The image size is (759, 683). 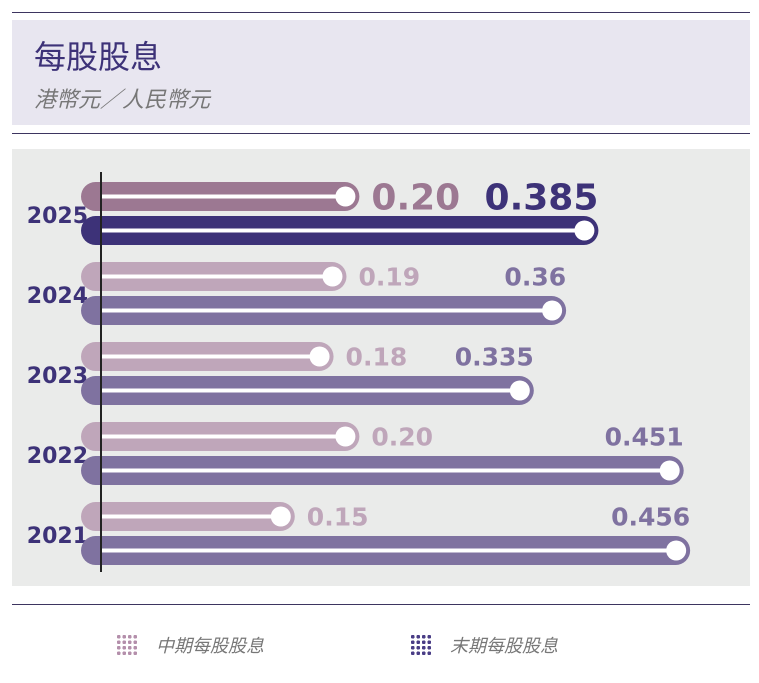 What do you see at coordinates (122, 100) in the screenshot?
I see `page-subtitle: 港幣元／人民幣元` at bounding box center [122, 100].